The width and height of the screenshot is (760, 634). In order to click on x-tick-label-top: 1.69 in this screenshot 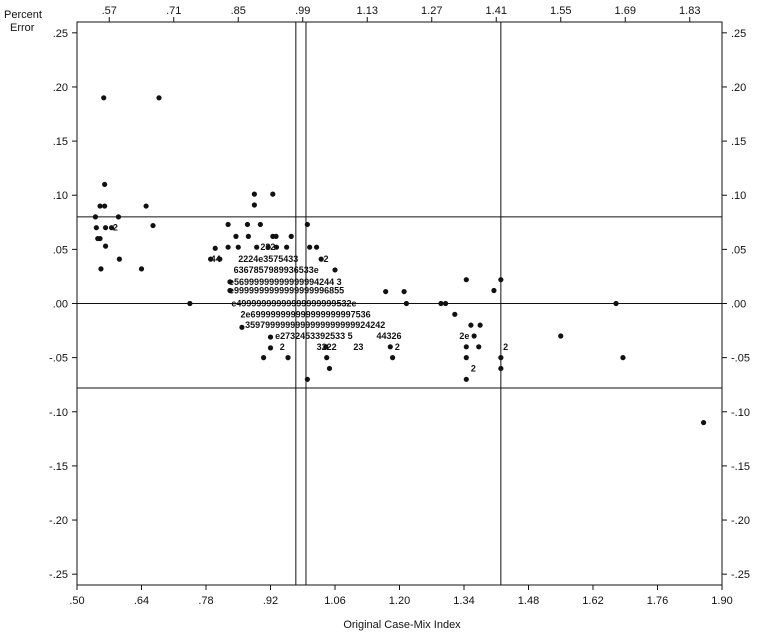, I will do `click(625, 11)`.